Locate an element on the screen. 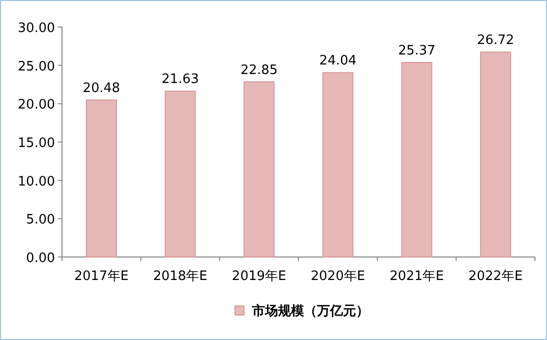 This screenshot has height=340, width=547. data-label: 20.48 is located at coordinates (101, 88).